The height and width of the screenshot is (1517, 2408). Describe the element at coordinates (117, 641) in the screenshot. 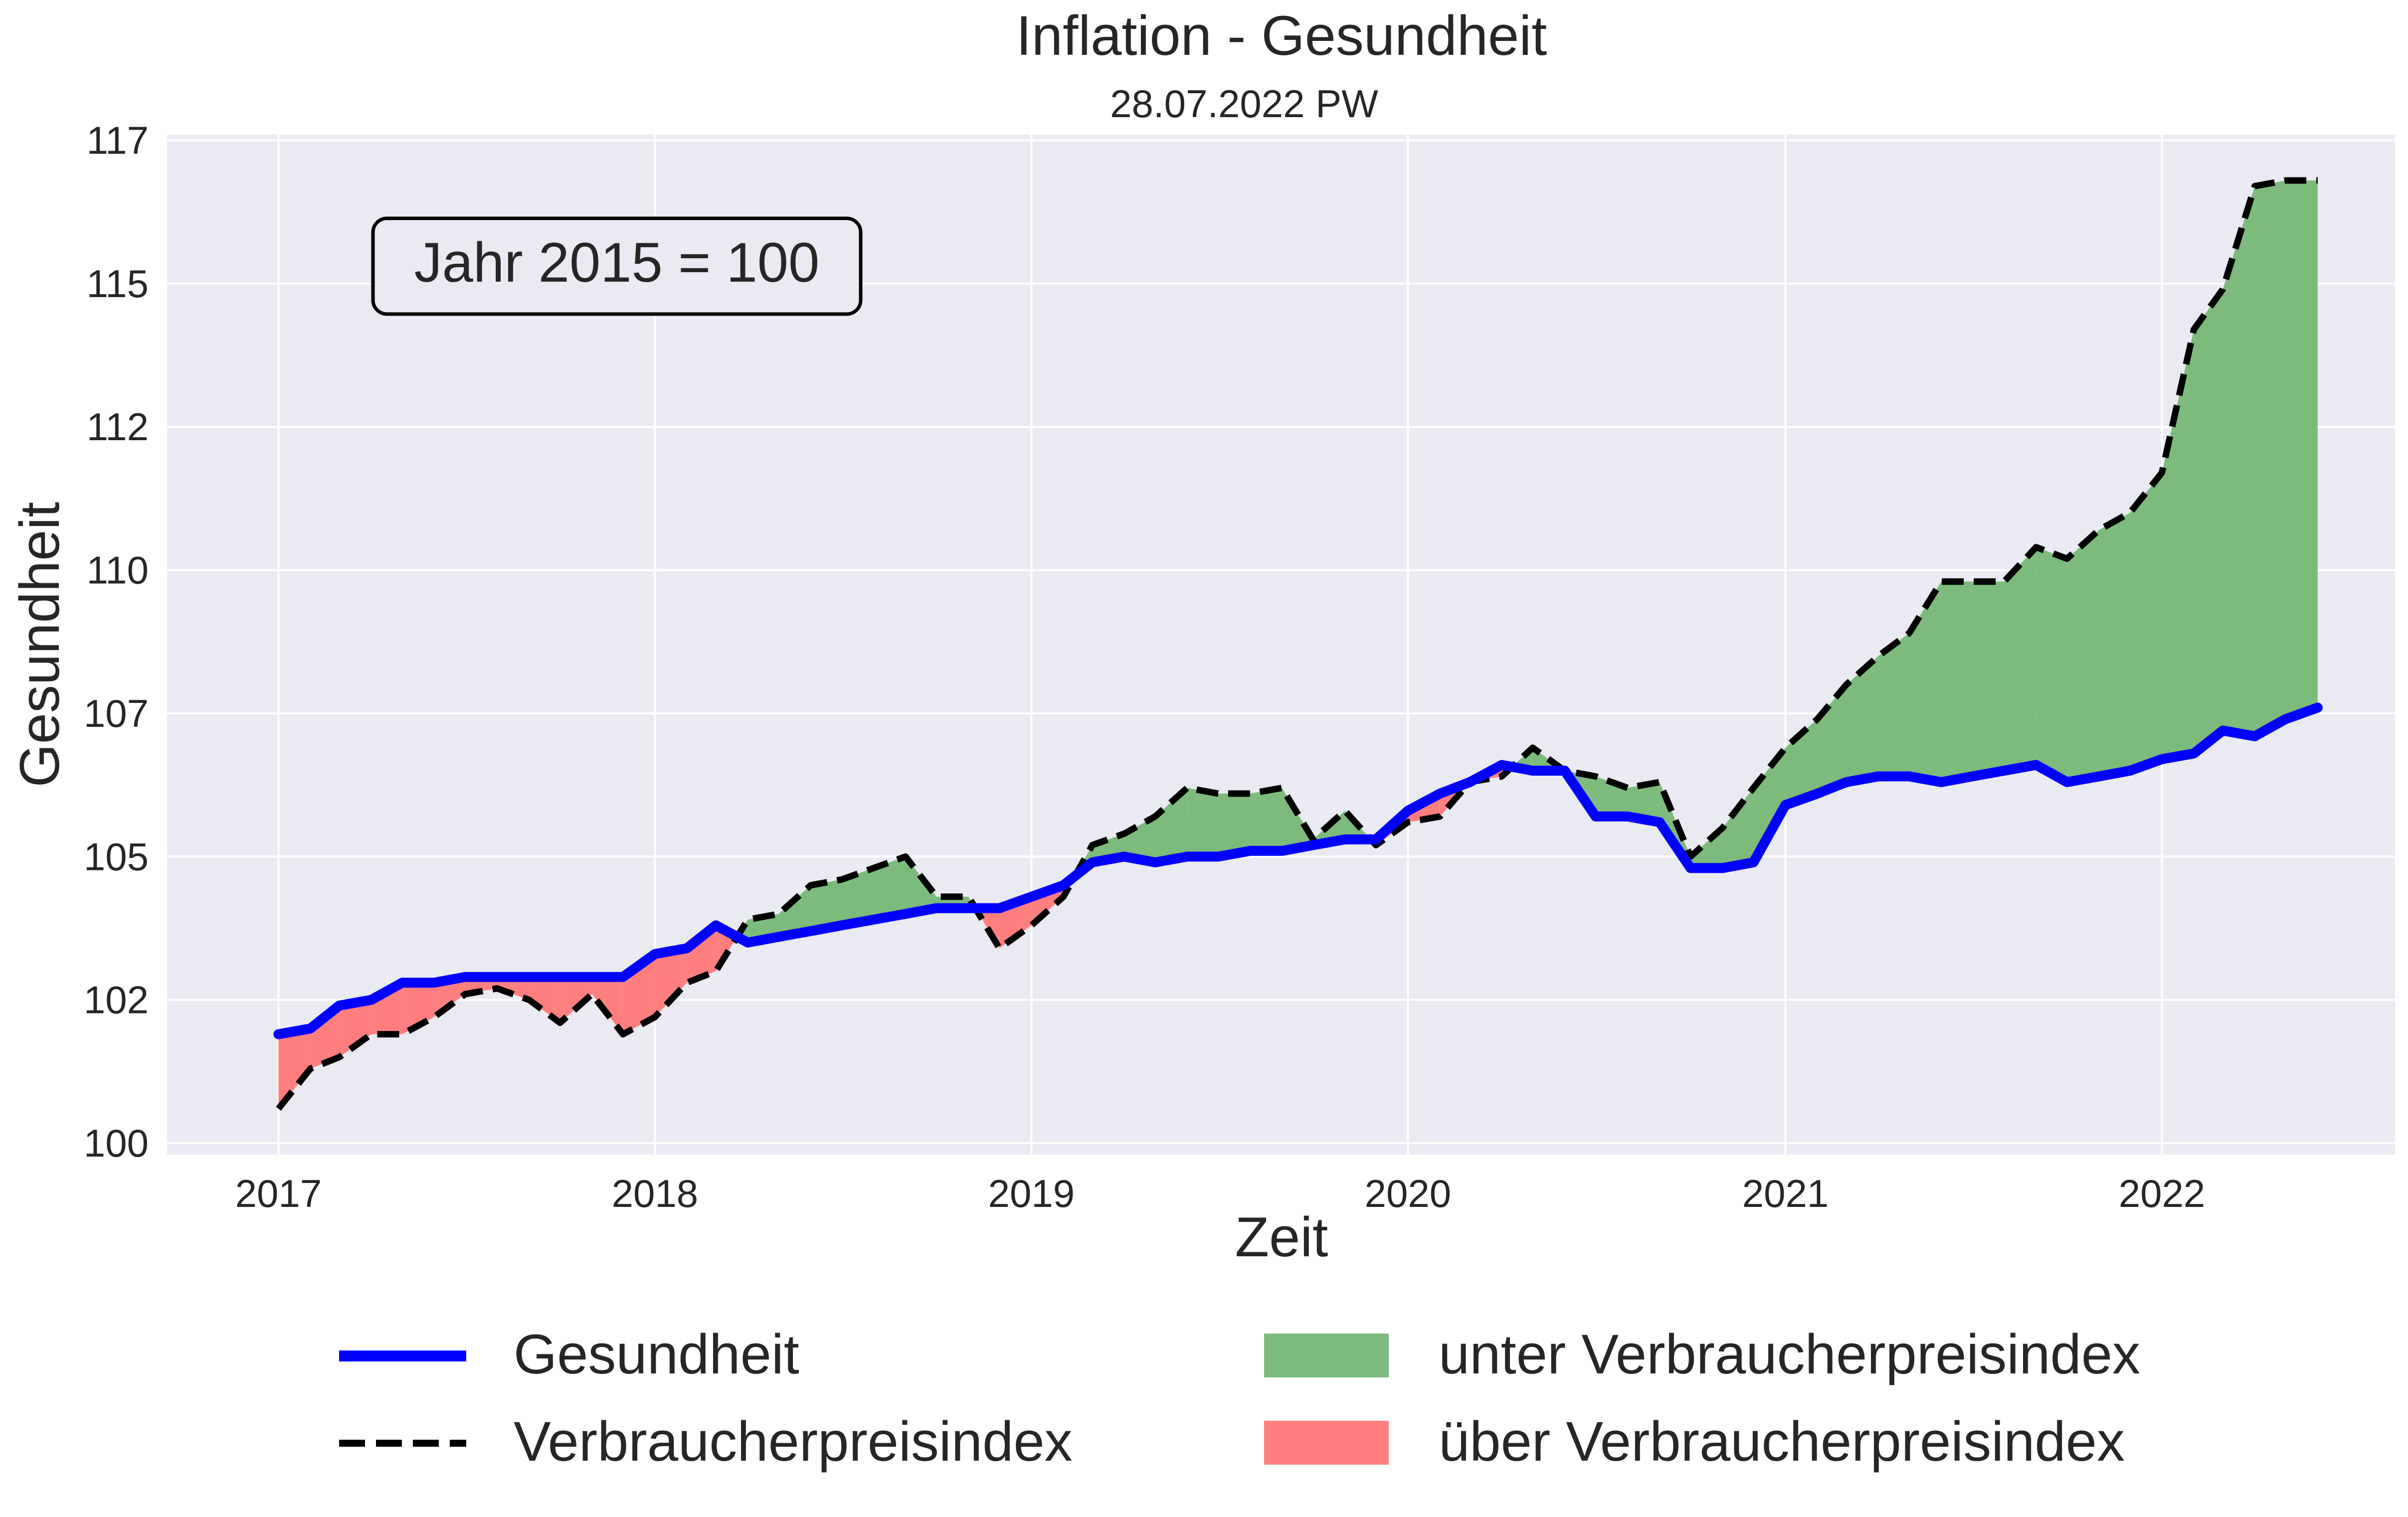

I see `y-axis-ticks: 100 102 105 107 110 112 115 117` at that location.